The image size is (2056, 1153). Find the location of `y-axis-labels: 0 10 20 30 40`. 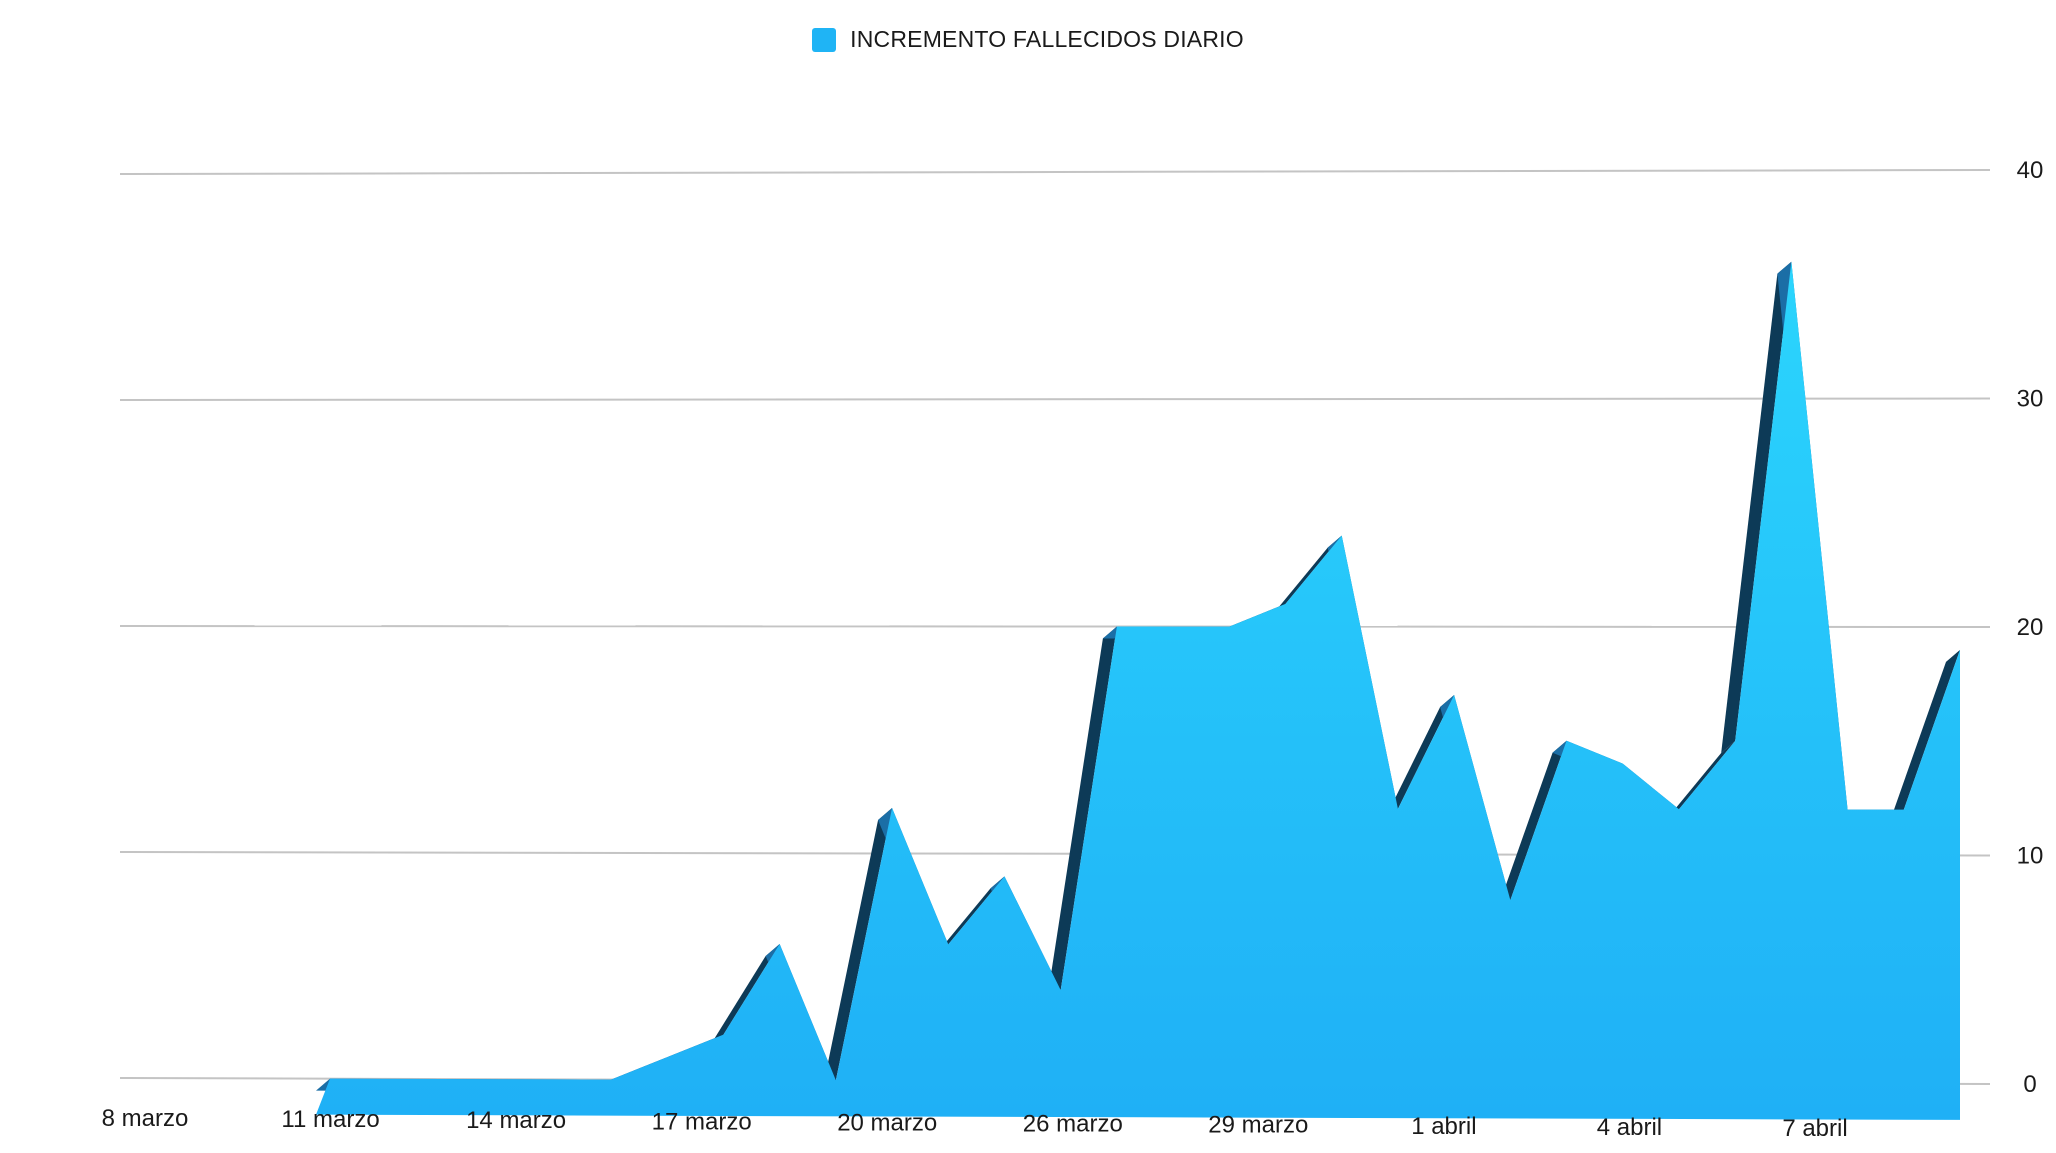

y-axis-labels: 0 10 20 30 40 is located at coordinates (2030, 627).